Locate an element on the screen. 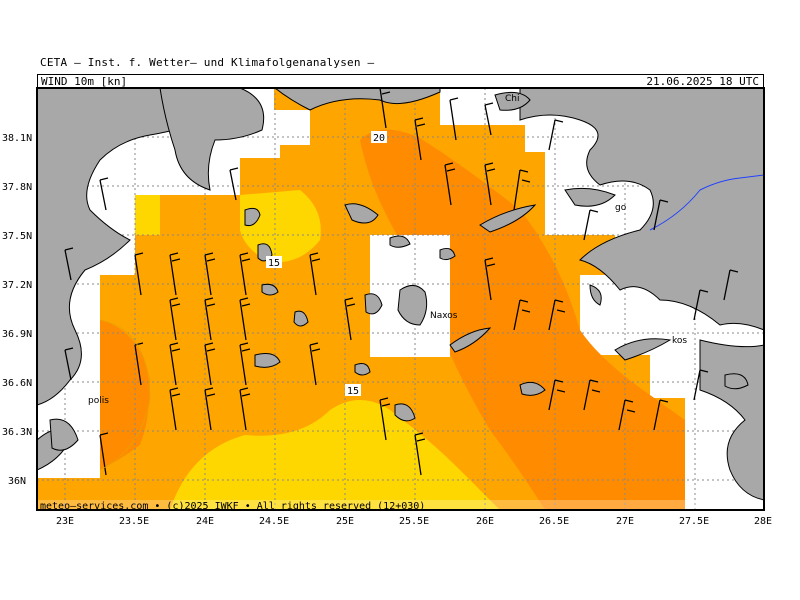  lat-tick: 36.3N is located at coordinates (17, 432).